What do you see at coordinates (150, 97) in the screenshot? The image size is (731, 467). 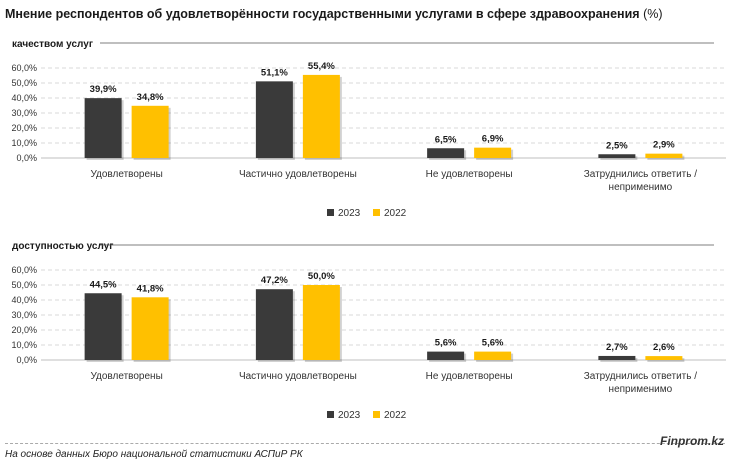 I see `data-label: 34,8%` at bounding box center [150, 97].